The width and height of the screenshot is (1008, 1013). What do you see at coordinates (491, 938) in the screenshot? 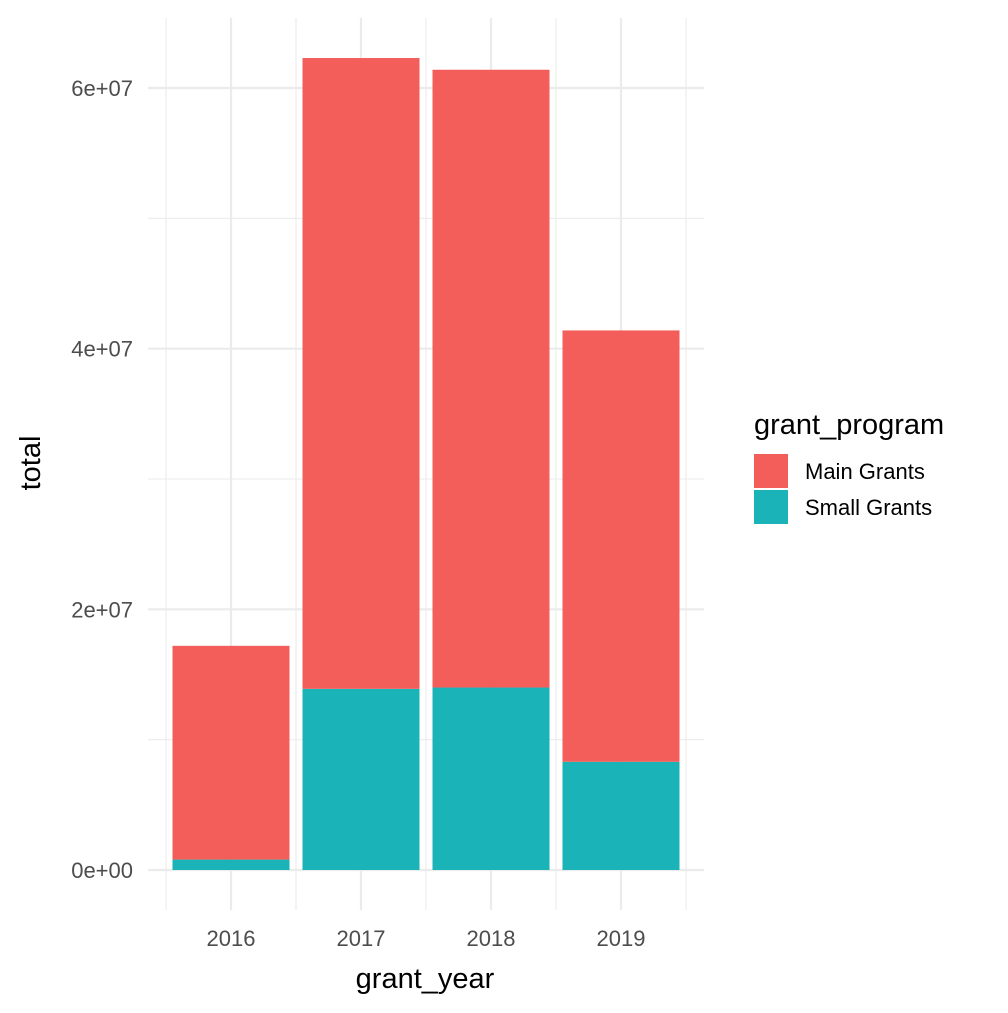
I see `x-tick-label: 2018` at bounding box center [491, 938].